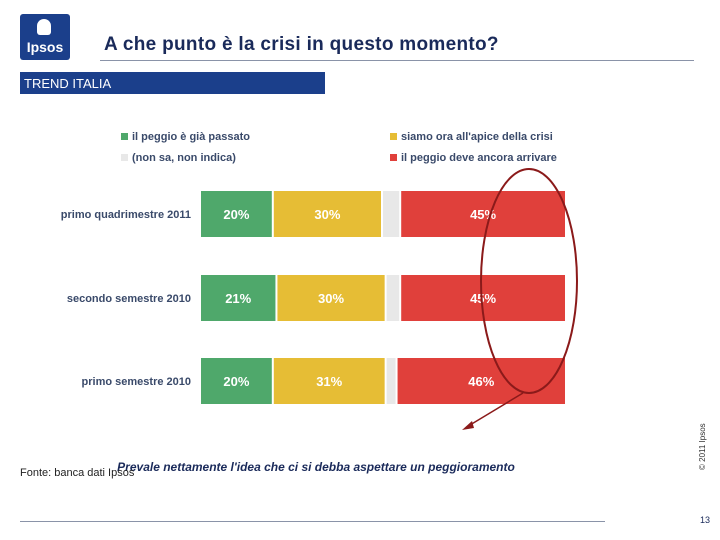  What do you see at coordinates (184, 158) in the screenshot?
I see `legend-label-2: (non sa, non indica)` at bounding box center [184, 158].